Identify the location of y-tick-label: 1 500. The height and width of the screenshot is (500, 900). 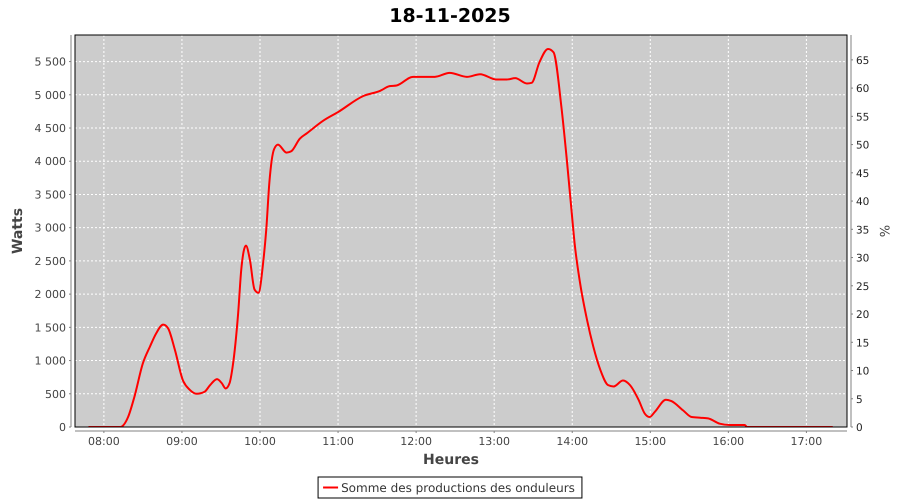
(50, 327).